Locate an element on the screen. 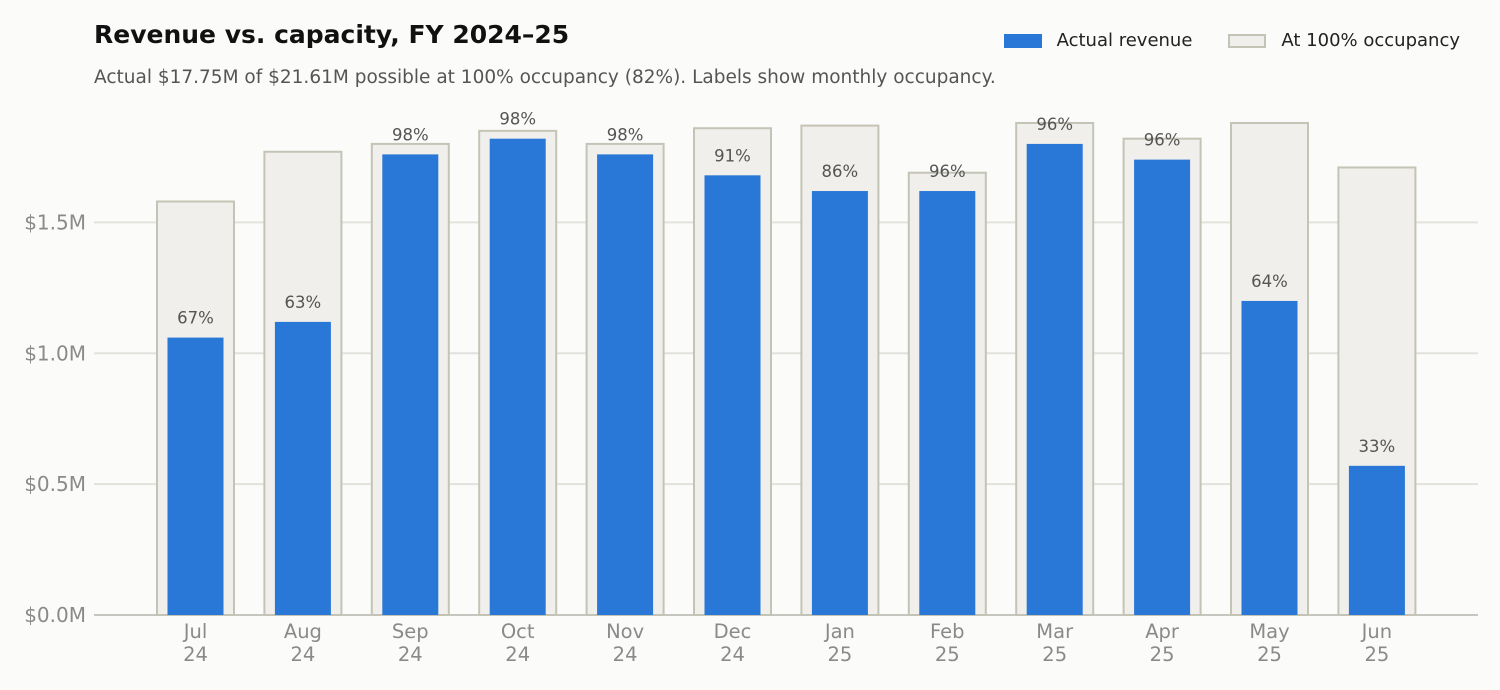 The width and height of the screenshot is (1500, 690). legend-item-actual: Actual revenue is located at coordinates (1098, 40).